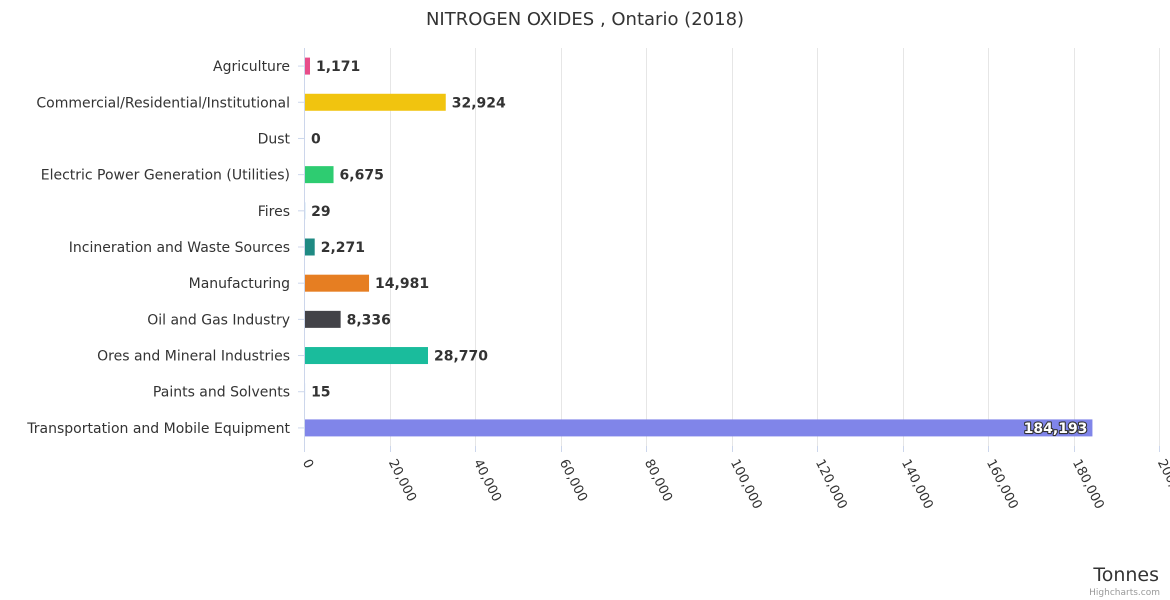 This screenshot has height=600, width=1170. Describe the element at coordinates (1056, 429) in the screenshot. I see `data-label: 184,193` at that location.